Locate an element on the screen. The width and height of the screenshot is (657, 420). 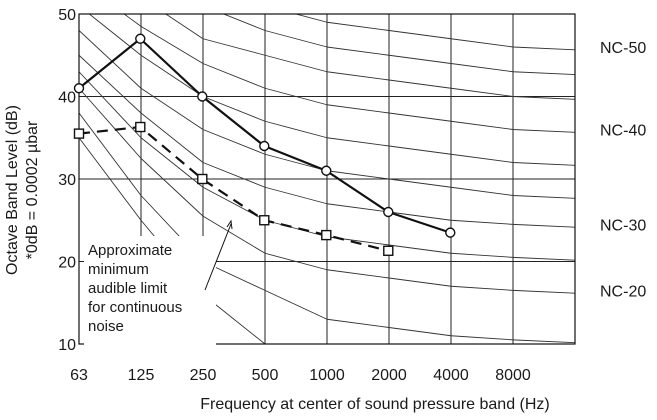
x-tick-label: 125 is located at coordinates (141, 375).